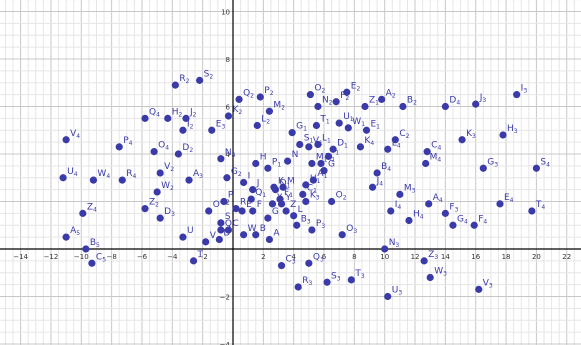 The height and width of the screenshot is (345, 581). Describe the element at coordinates (536, 257) in the screenshot. I see `x-tick-label: 20` at that location.